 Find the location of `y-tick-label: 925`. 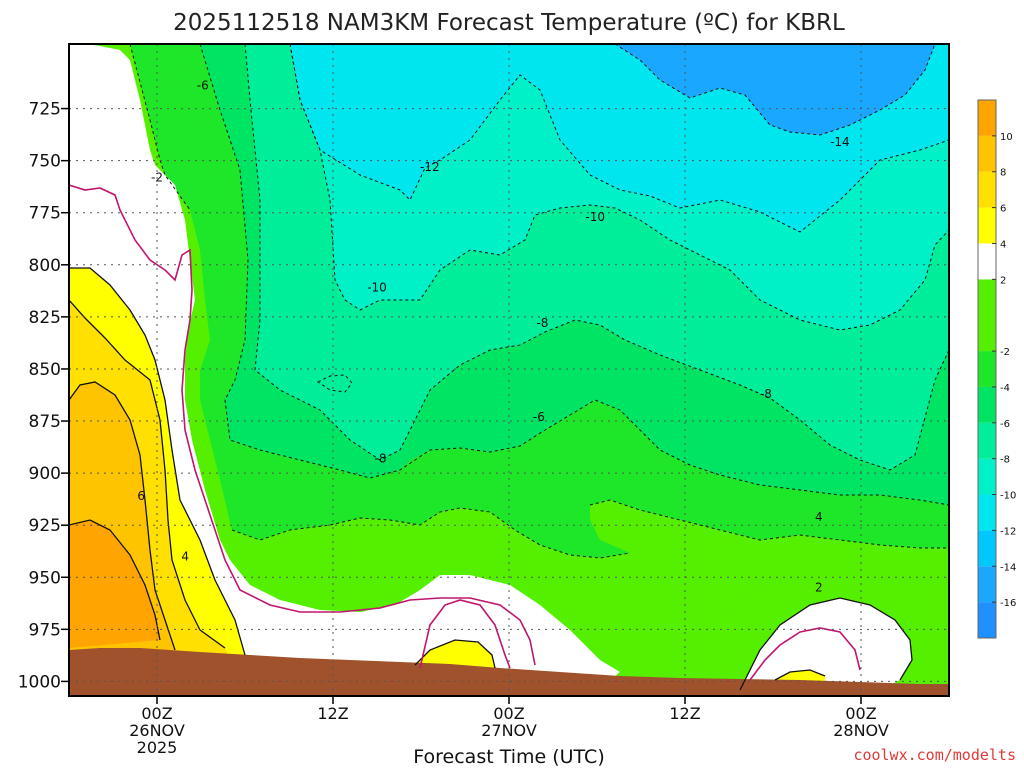

y-tick-label: 925 is located at coordinates (45, 526).